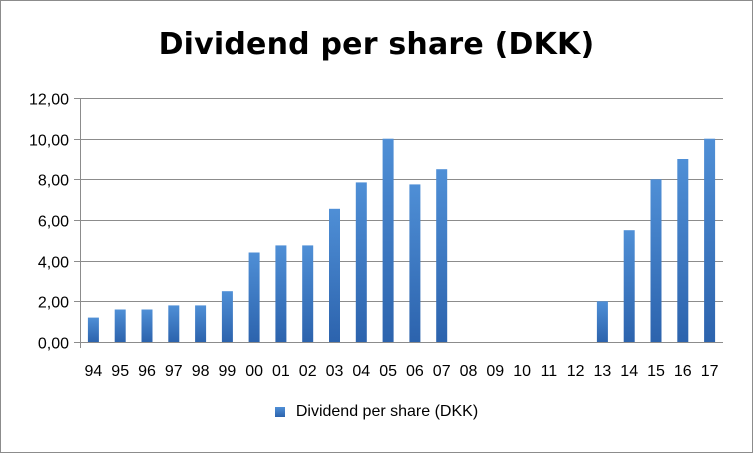 This screenshot has height=453, width=753. What do you see at coordinates (53, 222) in the screenshot?
I see `y-tick-label: 6,00` at bounding box center [53, 222].